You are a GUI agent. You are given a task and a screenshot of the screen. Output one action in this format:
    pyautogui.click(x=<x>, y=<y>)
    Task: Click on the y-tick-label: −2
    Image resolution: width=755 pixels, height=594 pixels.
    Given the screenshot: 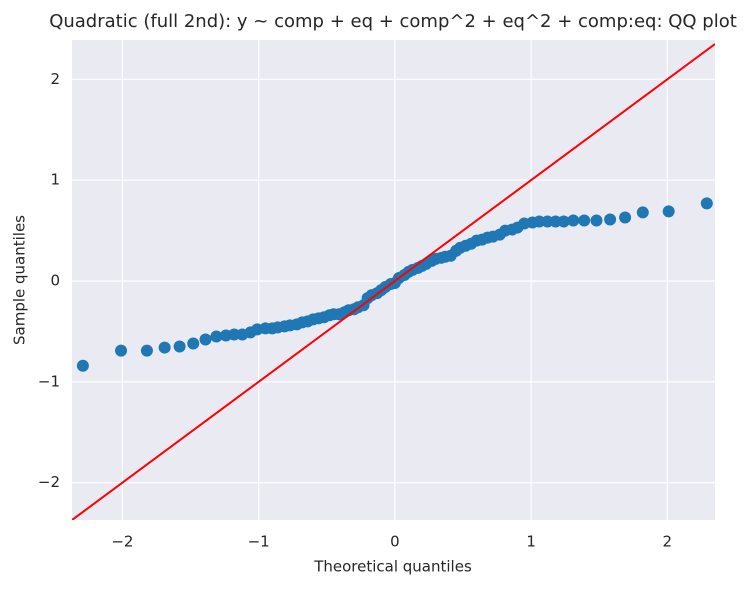 What is the action you would take?
    pyautogui.click(x=49, y=482)
    